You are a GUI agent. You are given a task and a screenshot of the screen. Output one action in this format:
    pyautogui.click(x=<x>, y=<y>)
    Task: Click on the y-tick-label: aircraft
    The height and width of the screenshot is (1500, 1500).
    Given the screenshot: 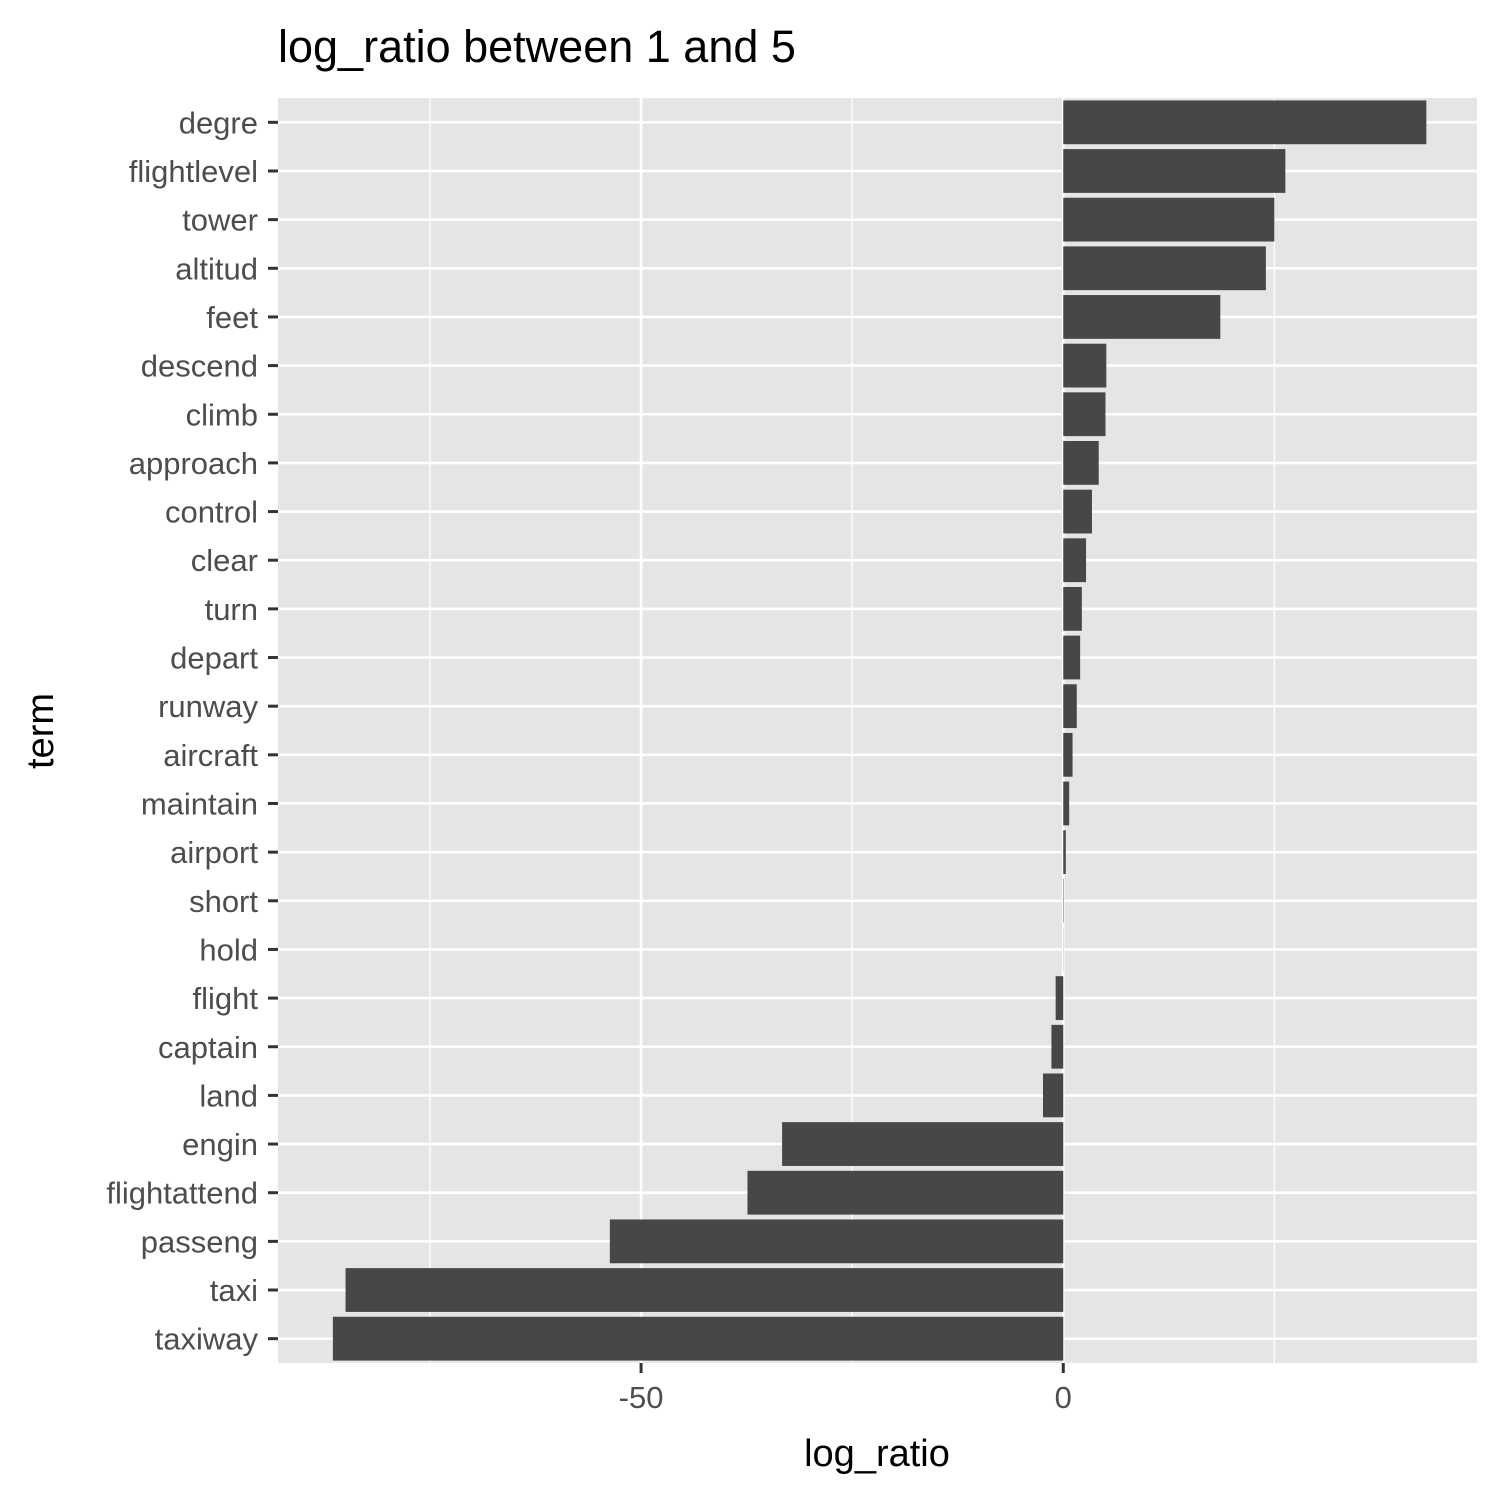 What is the action you would take?
    pyautogui.click(x=210, y=755)
    